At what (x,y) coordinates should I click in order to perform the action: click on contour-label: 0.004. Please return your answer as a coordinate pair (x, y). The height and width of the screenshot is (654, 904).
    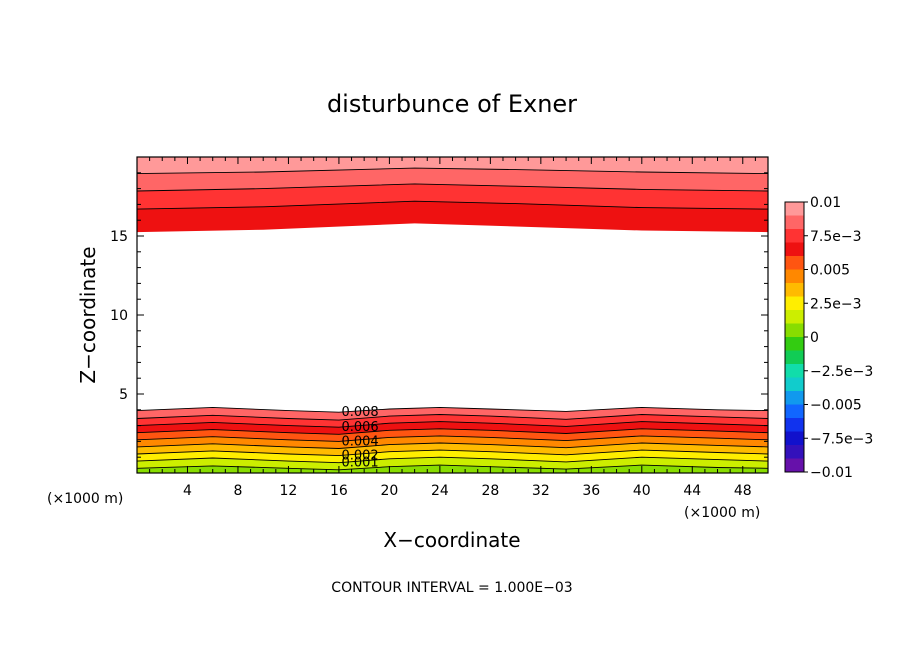
    Looking at the image, I should click on (359, 441).